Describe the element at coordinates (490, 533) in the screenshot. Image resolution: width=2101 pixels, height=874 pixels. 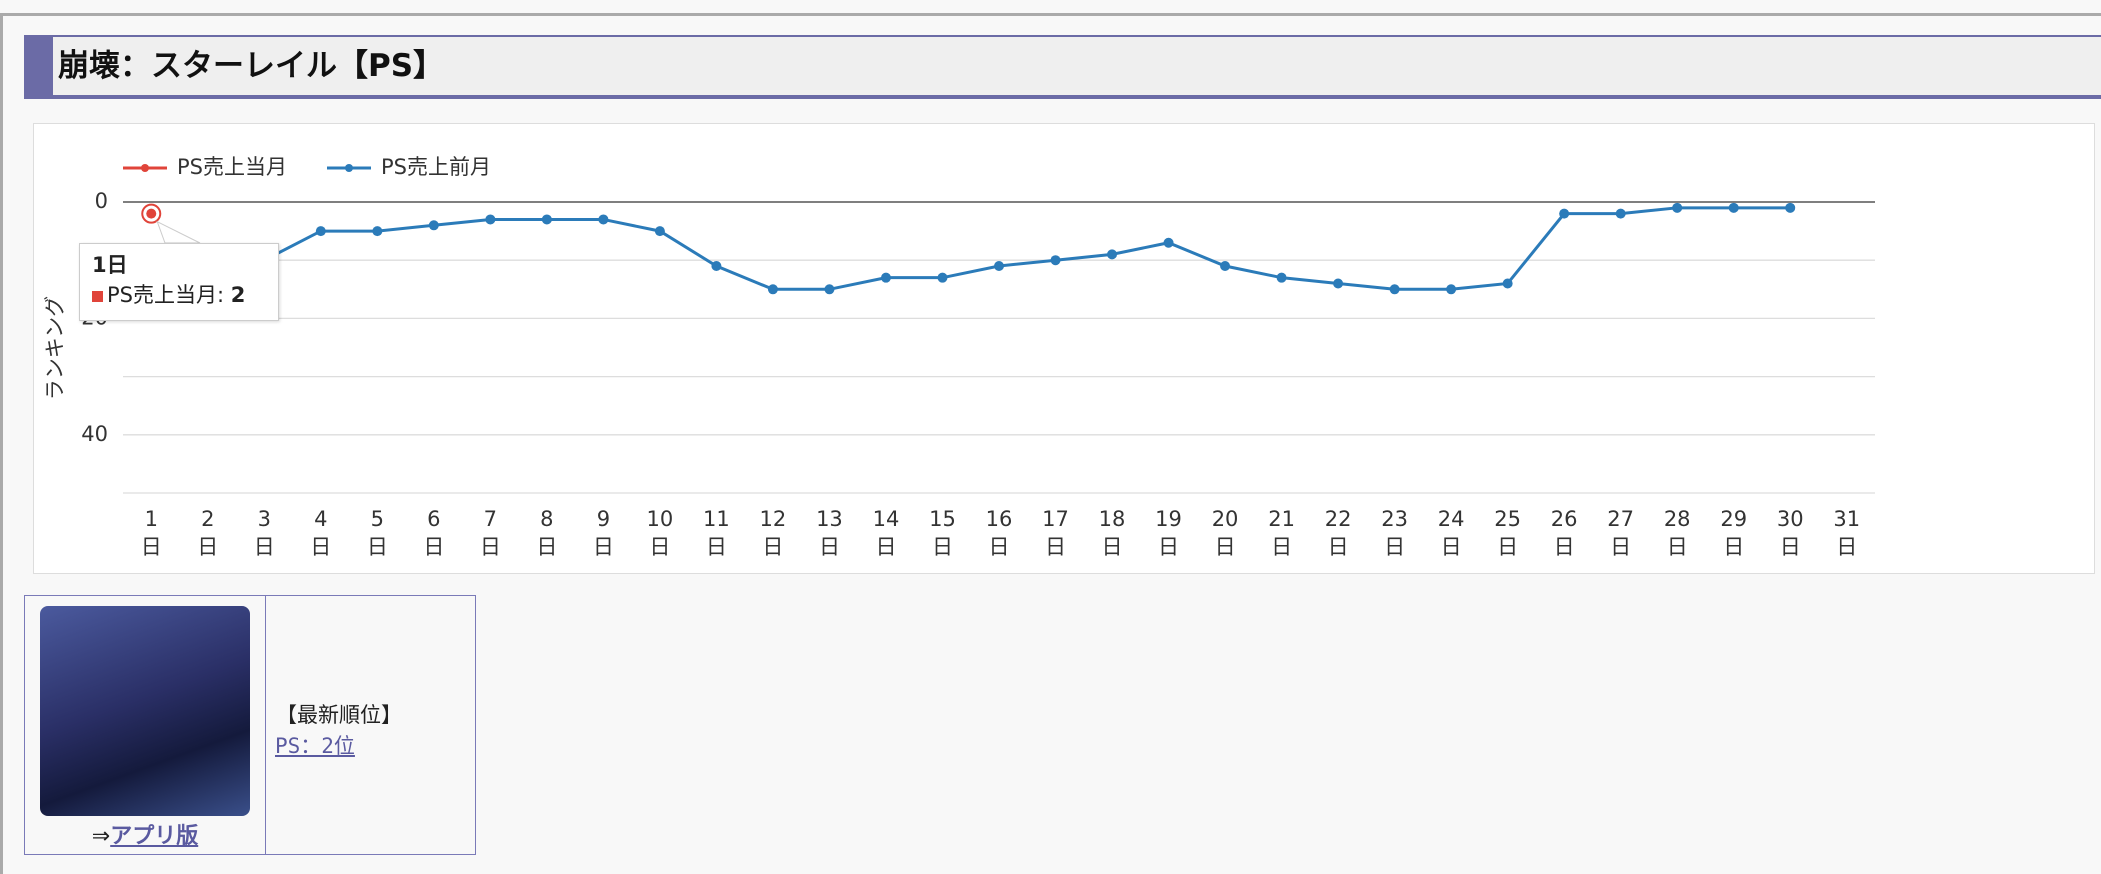
I see `x-tick-label: 7日` at that location.